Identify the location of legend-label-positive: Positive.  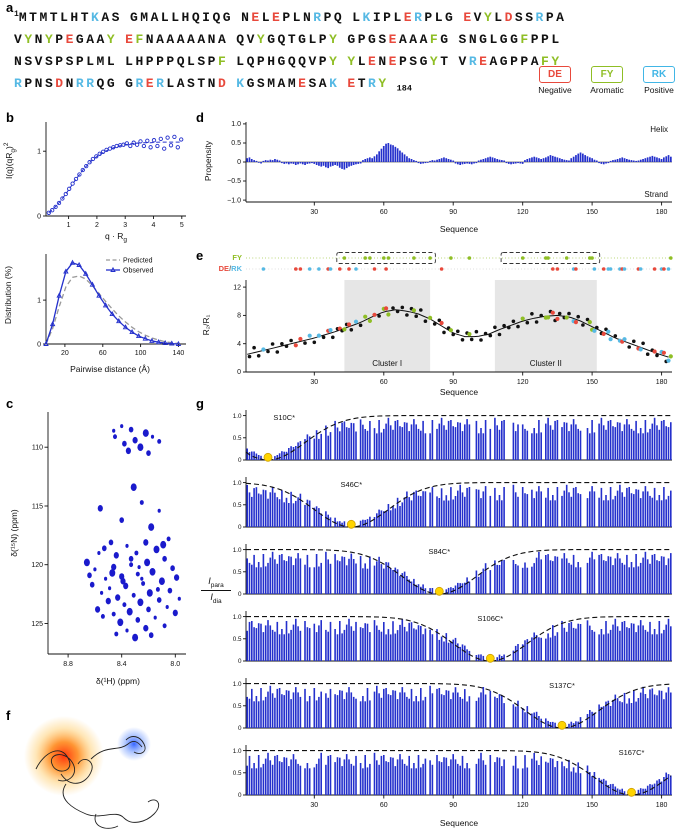
(659, 90).